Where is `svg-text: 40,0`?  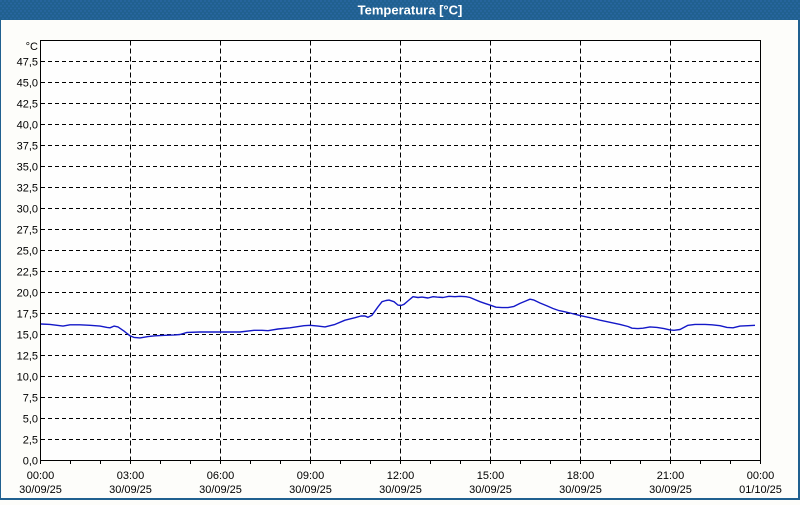 svg-text: 40,0 is located at coordinates (27, 126).